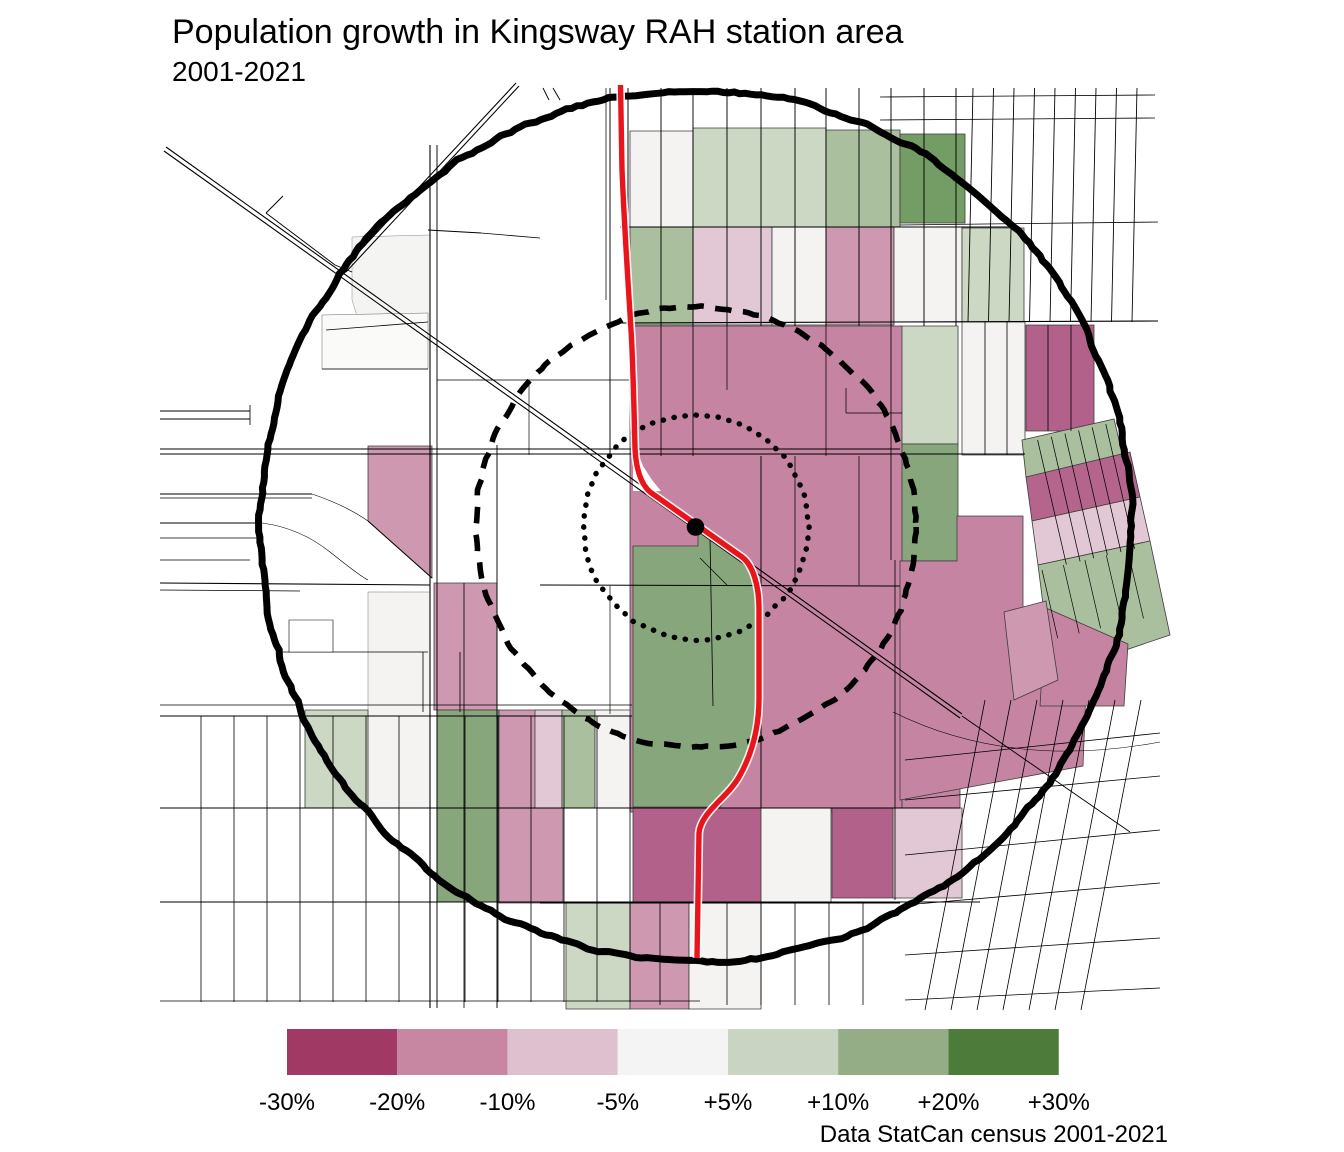 The width and height of the screenshot is (1344, 1152). What do you see at coordinates (838, 1102) in the screenshot?
I see `svg-text: +10%` at bounding box center [838, 1102].